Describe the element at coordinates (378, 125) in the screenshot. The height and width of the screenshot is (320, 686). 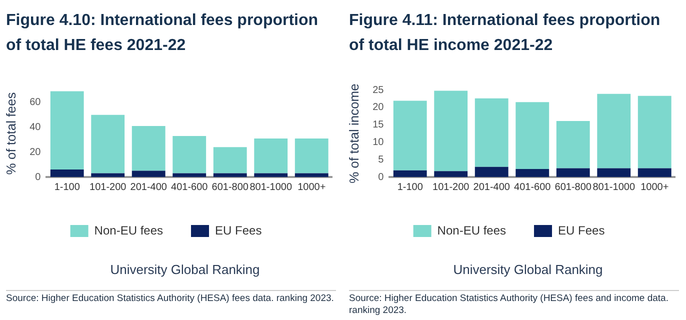
I see `y-tick-label: 15` at that location.